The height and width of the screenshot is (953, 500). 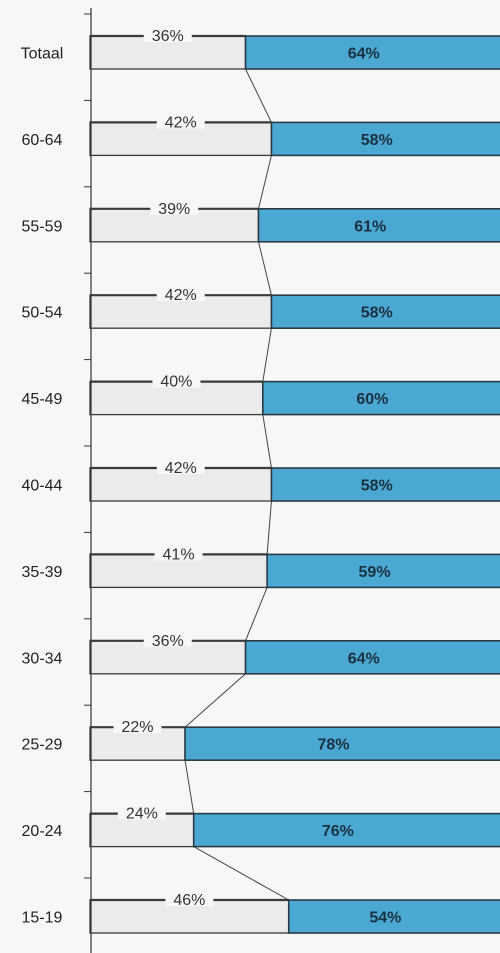 What do you see at coordinates (179, 554) in the screenshot?
I see `data-label-light: 41%` at bounding box center [179, 554].